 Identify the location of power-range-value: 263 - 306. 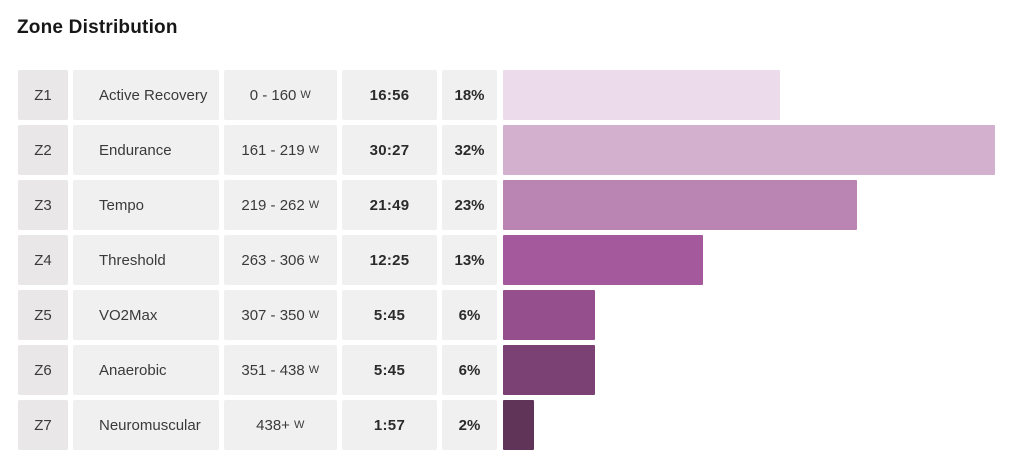
(273, 260).